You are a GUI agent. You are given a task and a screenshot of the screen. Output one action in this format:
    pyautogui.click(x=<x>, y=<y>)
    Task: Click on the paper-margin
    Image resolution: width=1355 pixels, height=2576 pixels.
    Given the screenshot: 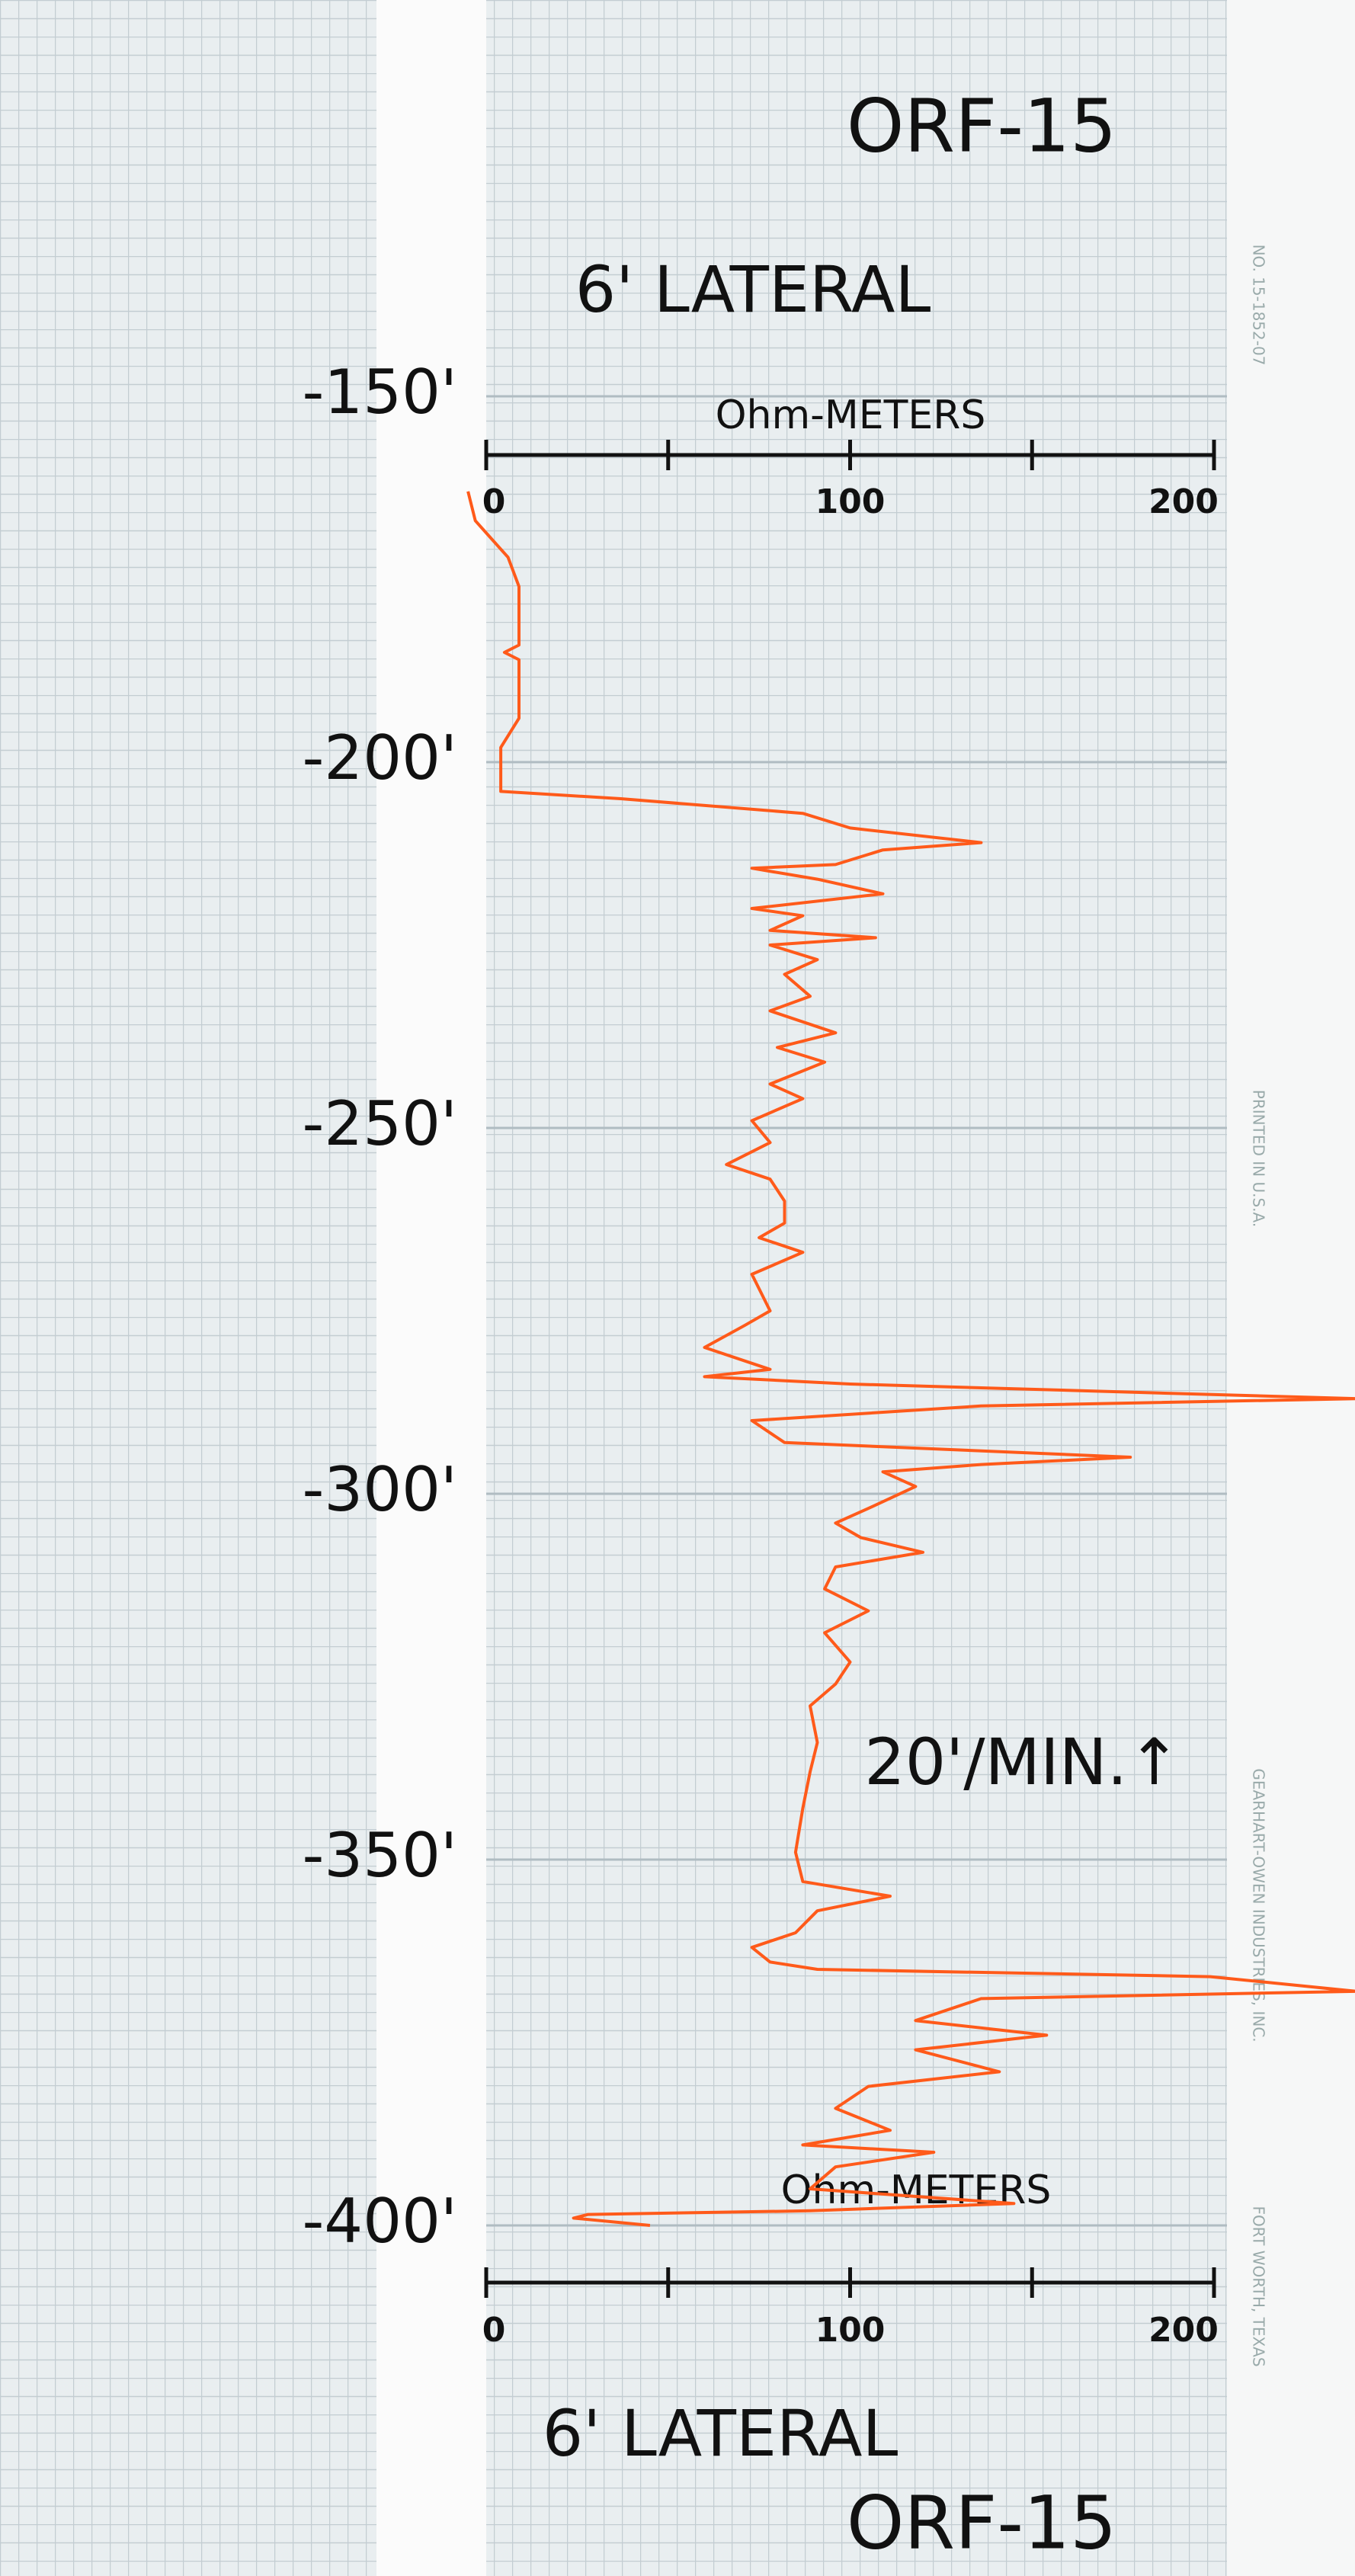 What is the action you would take?
    pyautogui.click(x=1291, y=1288)
    